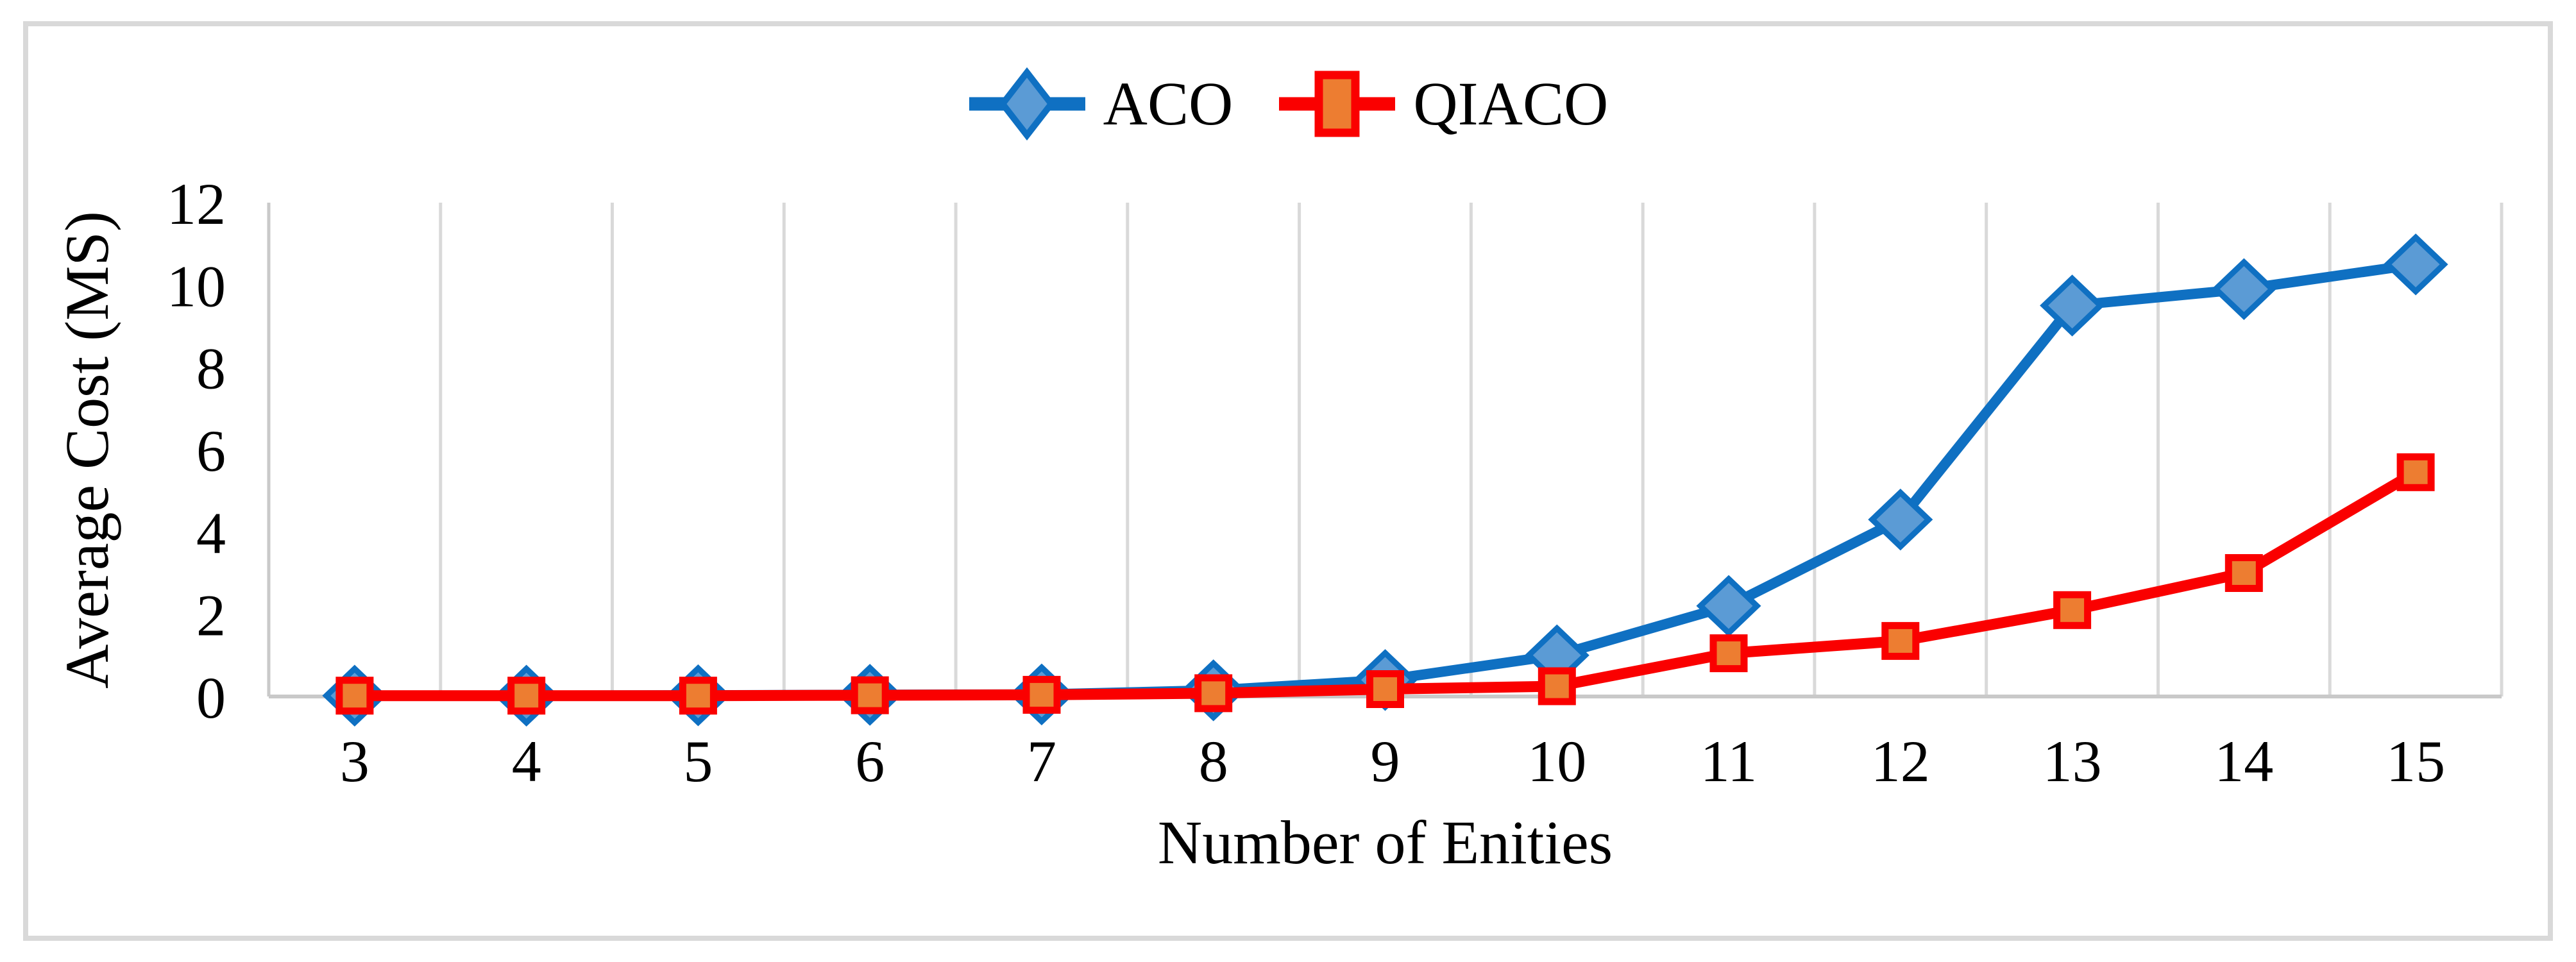 The image size is (2576, 962). What do you see at coordinates (1385, 842) in the screenshot?
I see `x-axis-title: Number of Enities` at bounding box center [1385, 842].